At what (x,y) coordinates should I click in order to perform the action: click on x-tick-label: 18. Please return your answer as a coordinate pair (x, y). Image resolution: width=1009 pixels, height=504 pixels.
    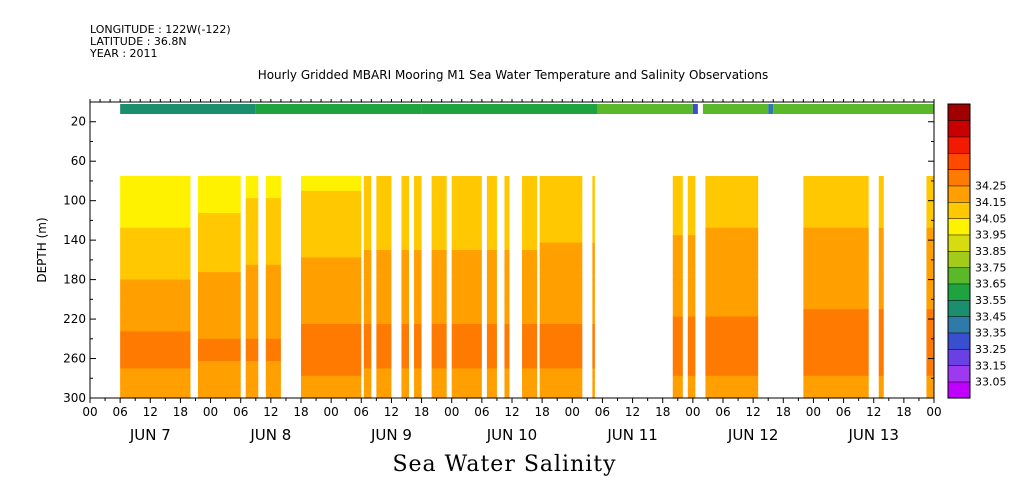
    Looking at the image, I should click on (421, 412).